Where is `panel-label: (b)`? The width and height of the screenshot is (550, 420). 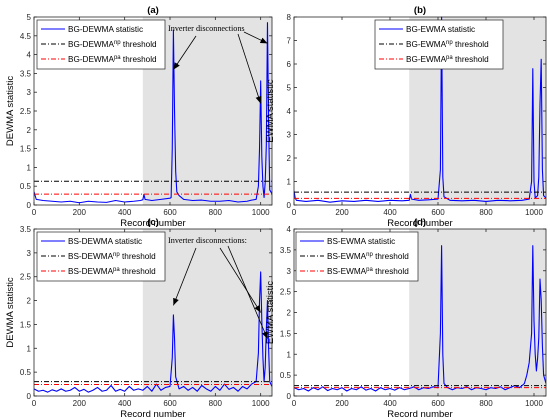 panel-label: (b) is located at coordinates (420, 10).